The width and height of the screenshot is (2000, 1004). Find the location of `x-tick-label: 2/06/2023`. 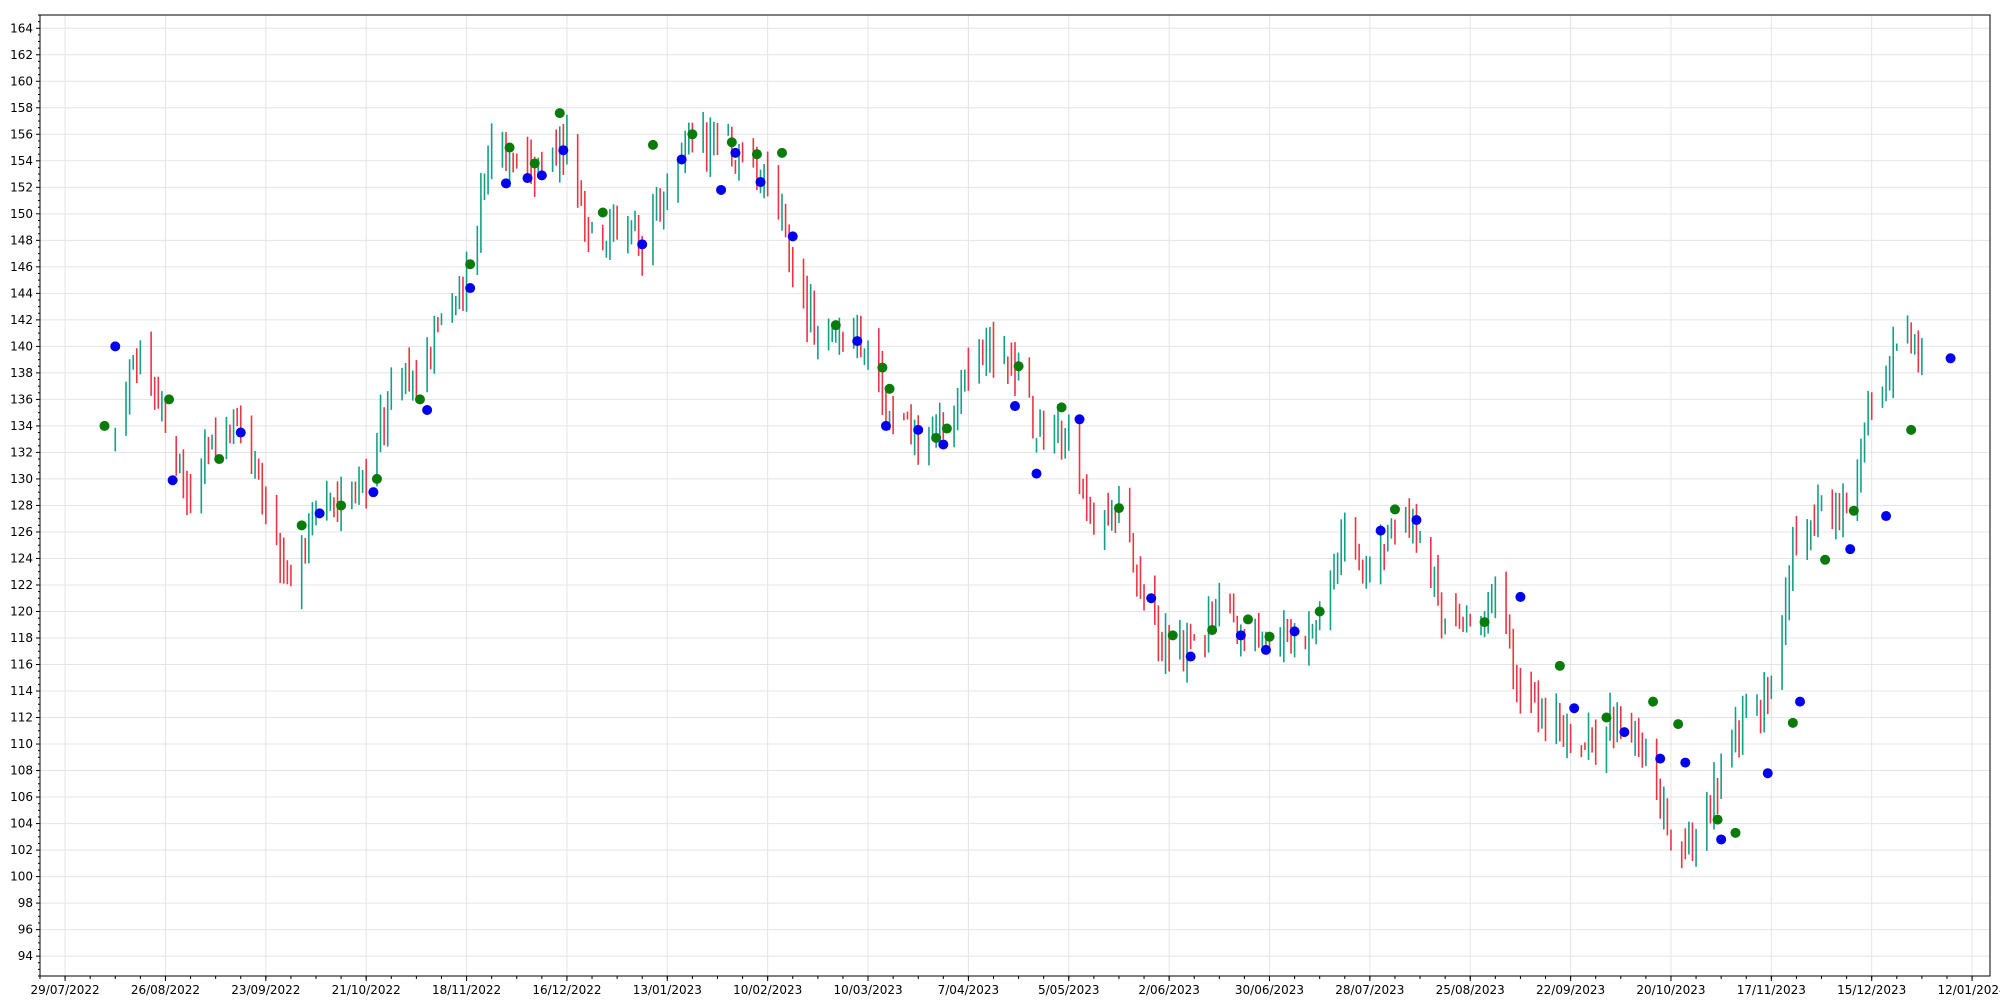

x-tick-label: 2/06/2023 is located at coordinates (1169, 990).